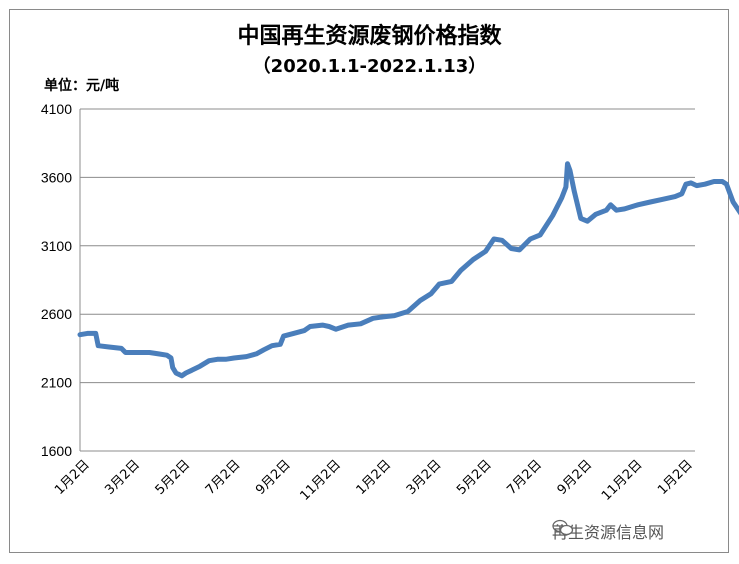  I want to click on y-tick-label: 1600, so click(56, 451).